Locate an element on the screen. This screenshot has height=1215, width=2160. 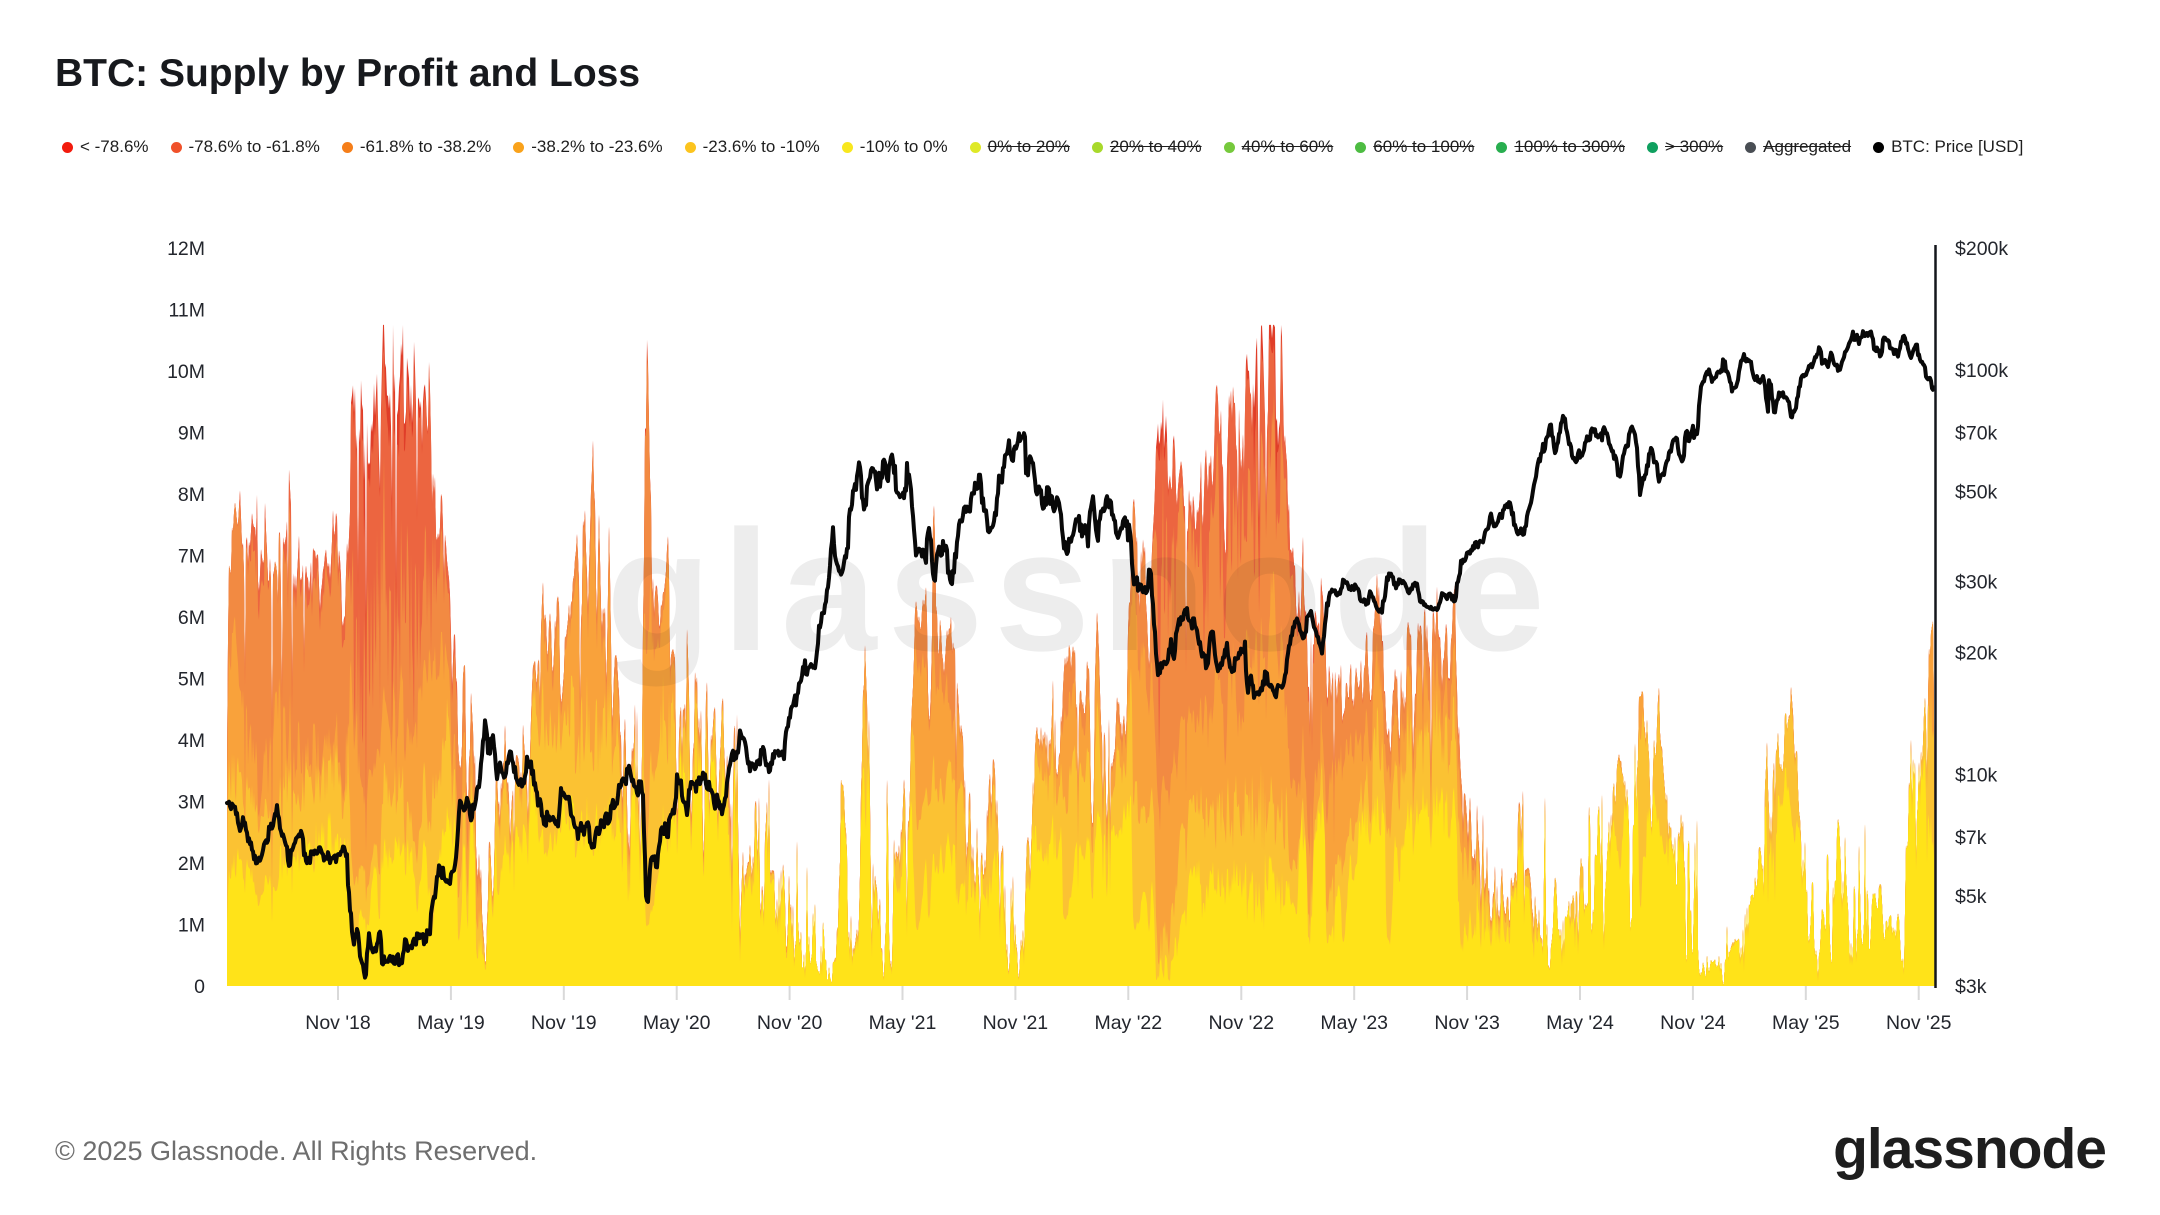
svg-text: May '19 is located at coordinates (451, 1023).